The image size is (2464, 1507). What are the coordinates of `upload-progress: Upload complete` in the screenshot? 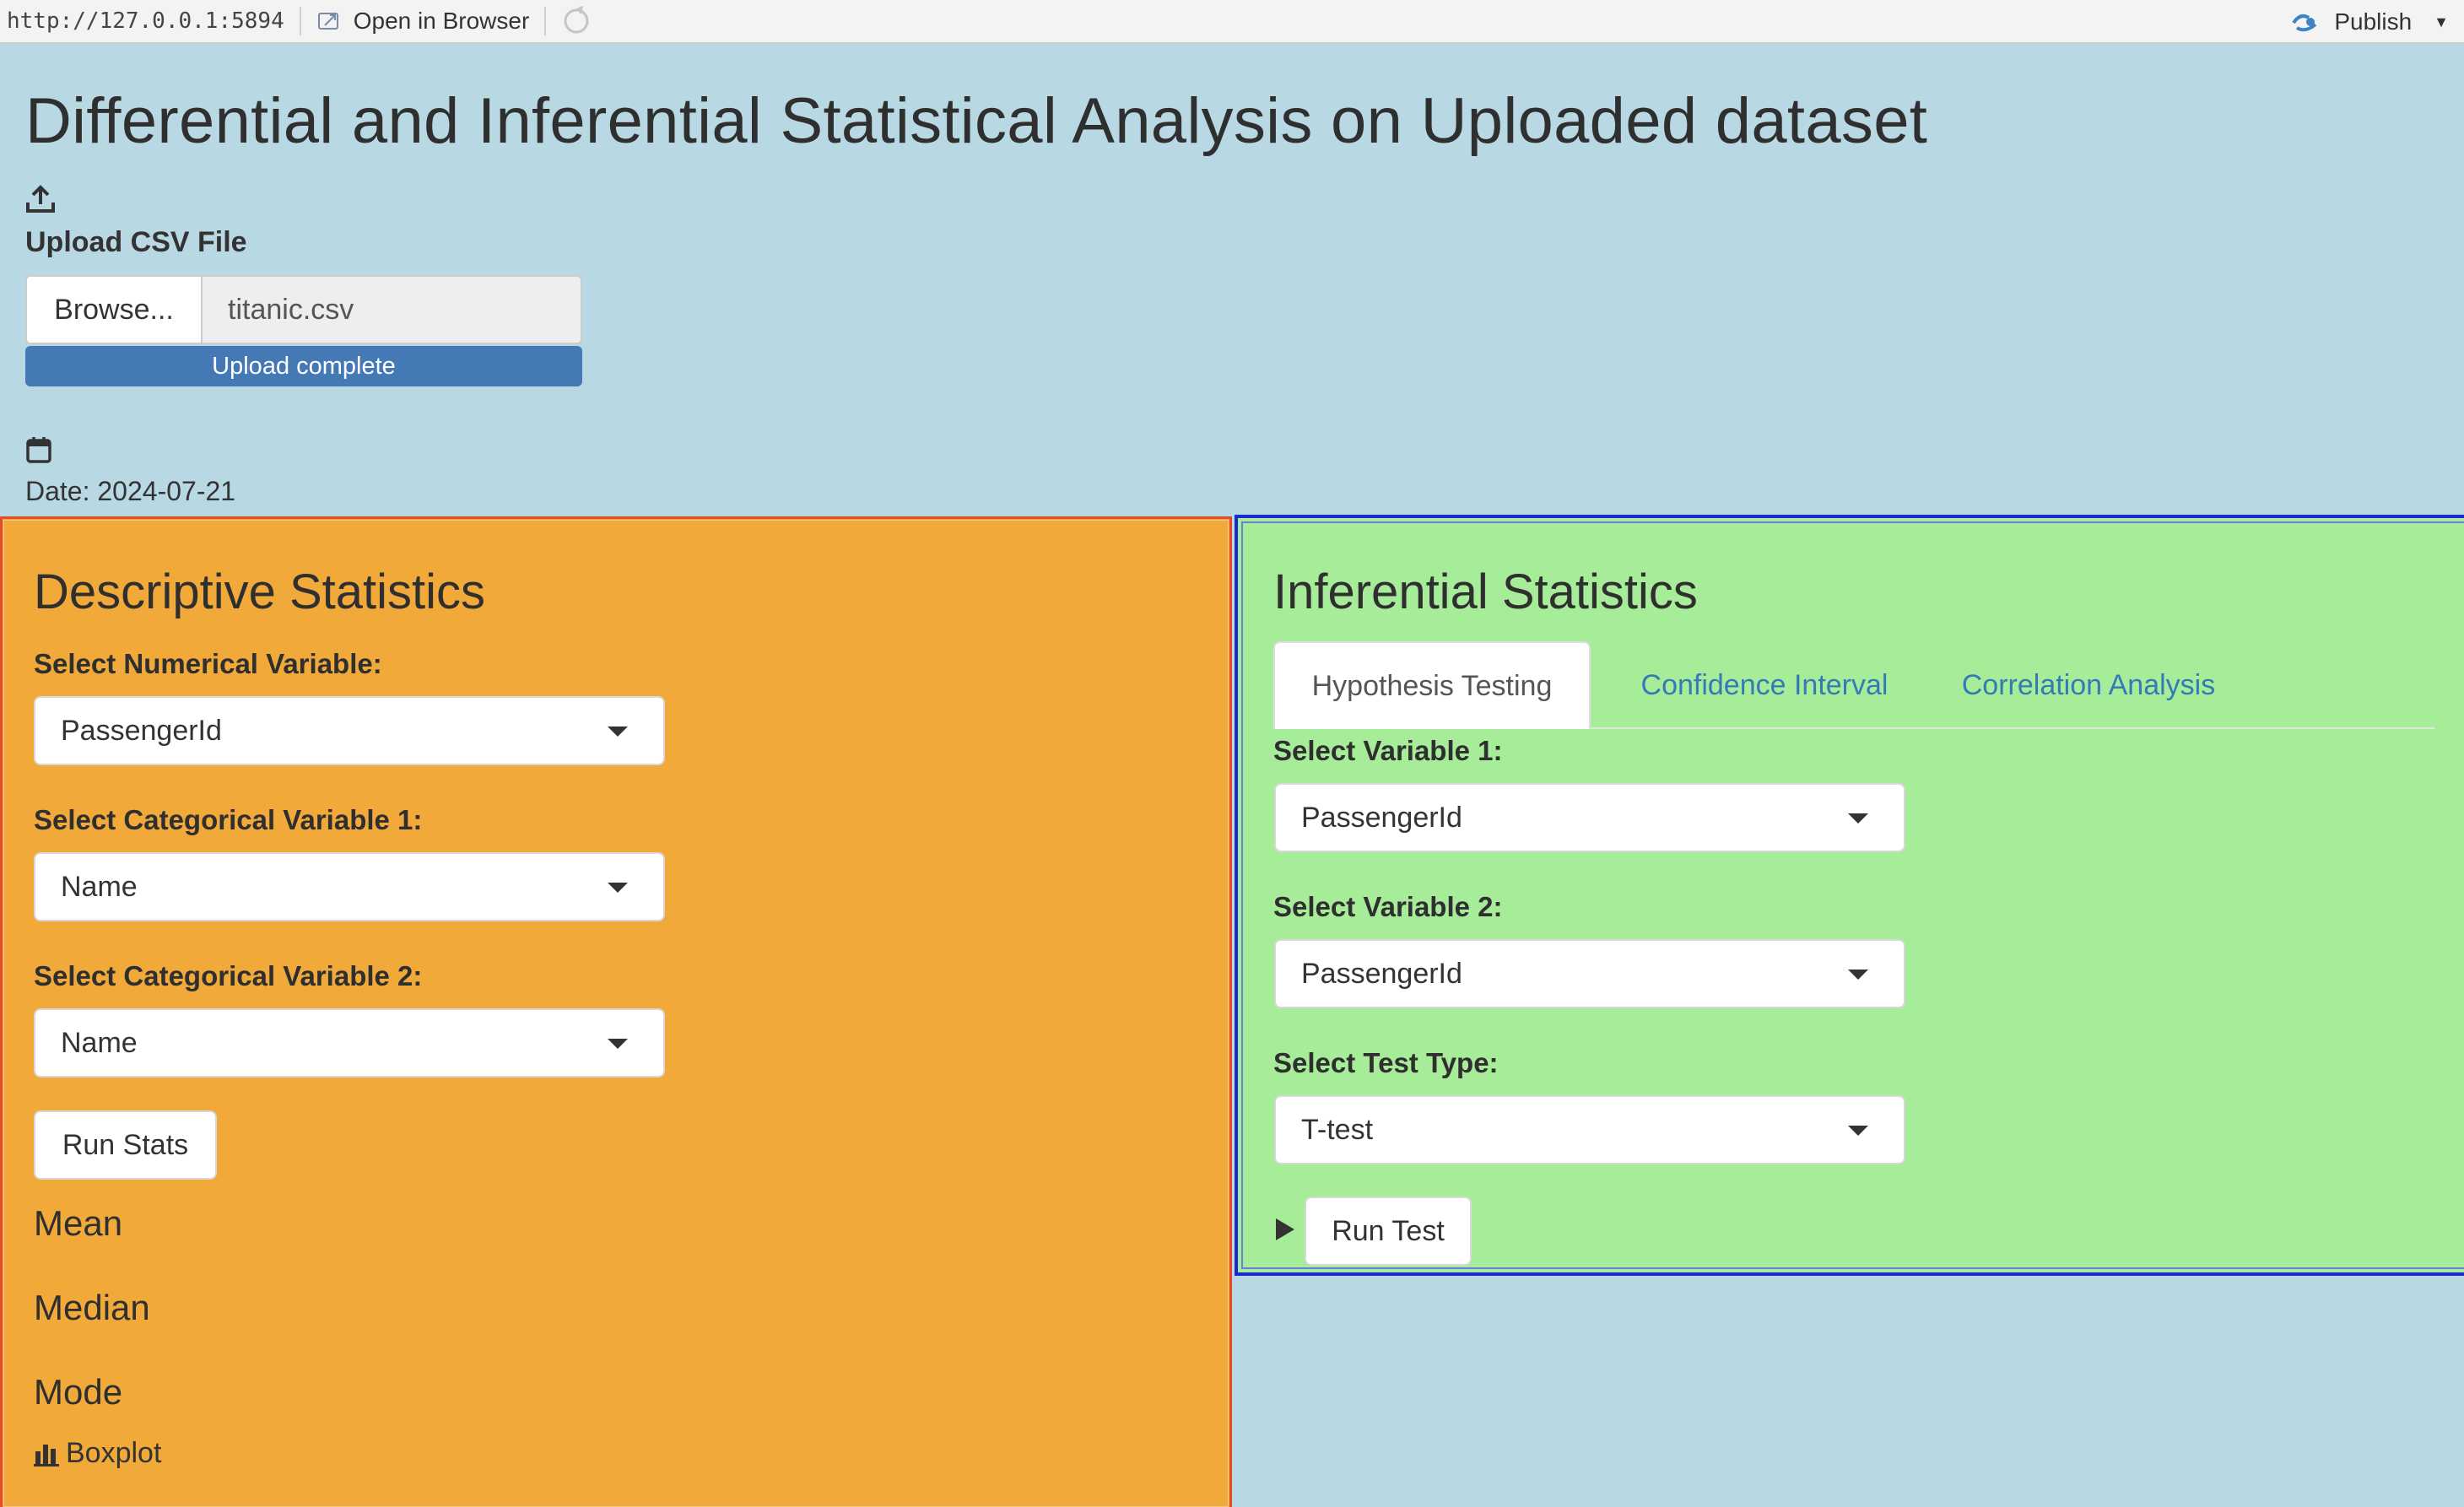 It's located at (303, 366).